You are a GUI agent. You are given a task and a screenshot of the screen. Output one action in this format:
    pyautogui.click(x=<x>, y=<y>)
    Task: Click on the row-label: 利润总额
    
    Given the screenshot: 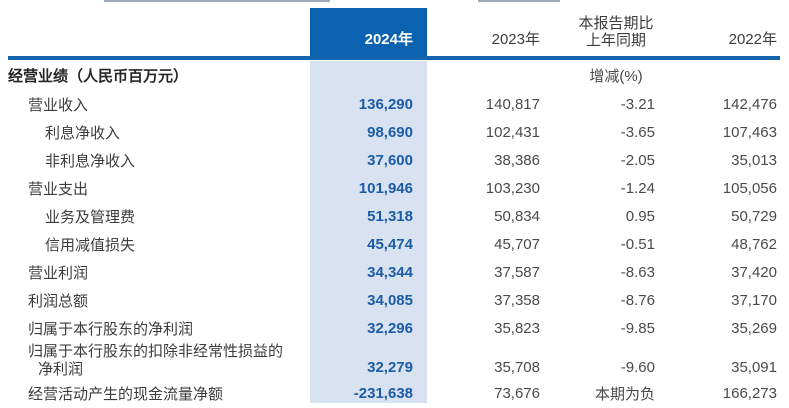 What is the action you would take?
    pyautogui.click(x=58, y=301)
    